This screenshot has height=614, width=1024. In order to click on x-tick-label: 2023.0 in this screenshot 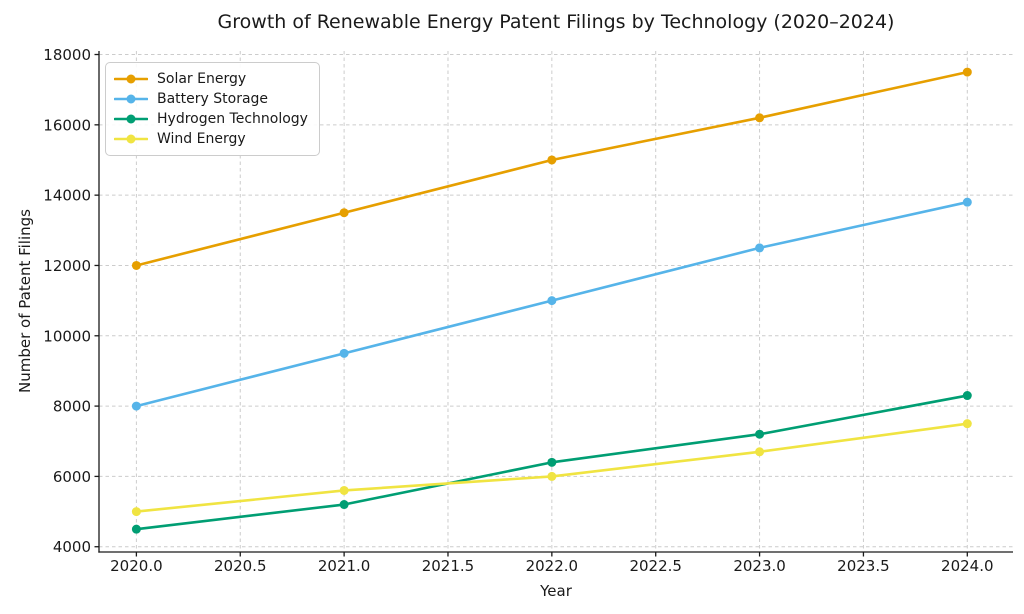, I will do `click(759, 566)`.